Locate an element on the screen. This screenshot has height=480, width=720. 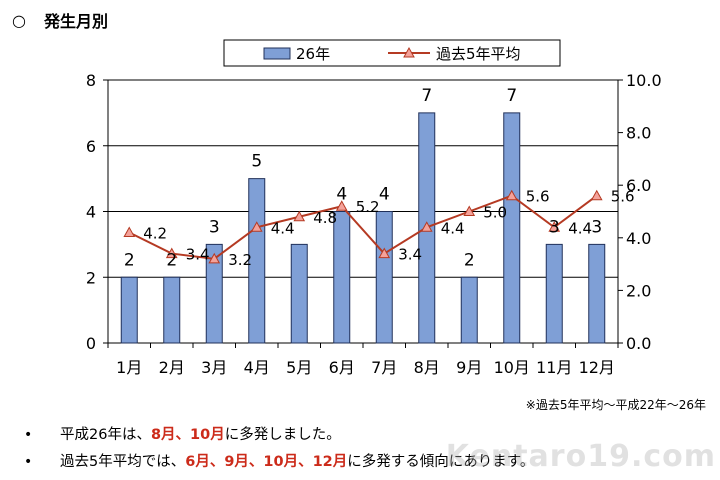
bar-data-label: 5 is located at coordinates (256, 162).